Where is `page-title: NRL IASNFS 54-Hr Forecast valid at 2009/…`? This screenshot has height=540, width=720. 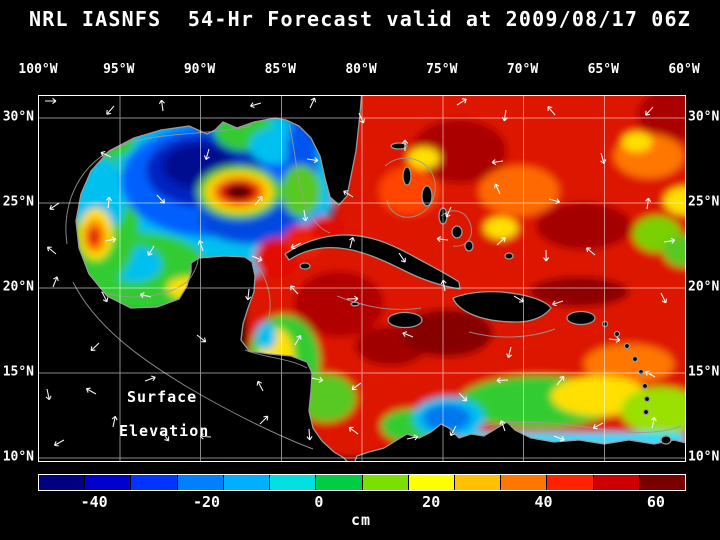 page-title: NRL IASNFS 54-Hr Forecast valid at 2009/… is located at coordinates (360, 19).